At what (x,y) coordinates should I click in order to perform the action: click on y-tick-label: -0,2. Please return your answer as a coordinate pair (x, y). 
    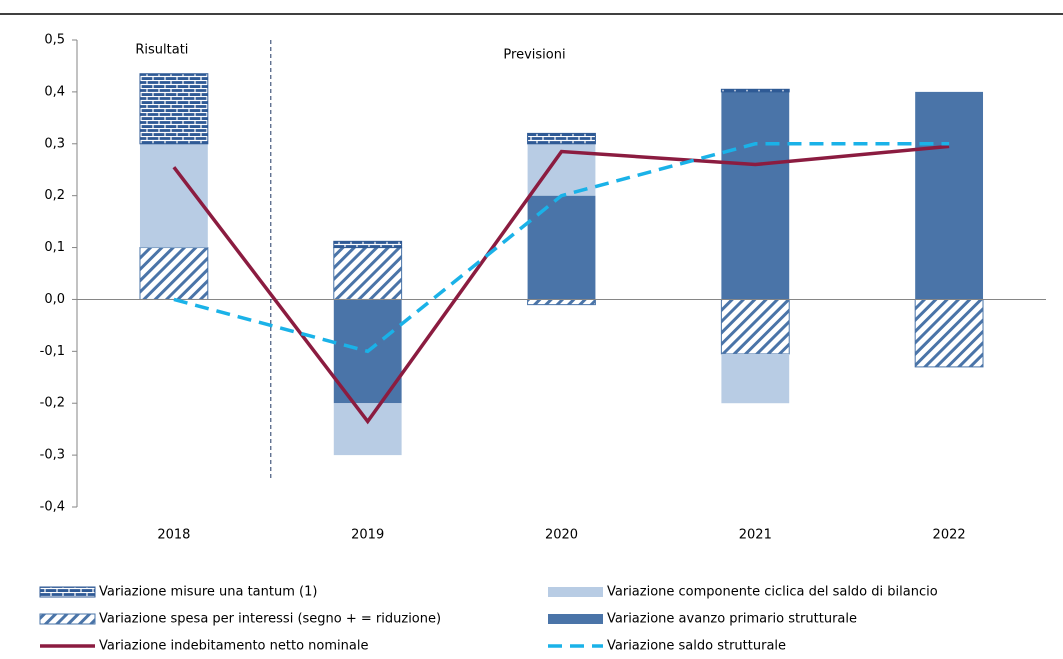
    Looking at the image, I should click on (52, 403).